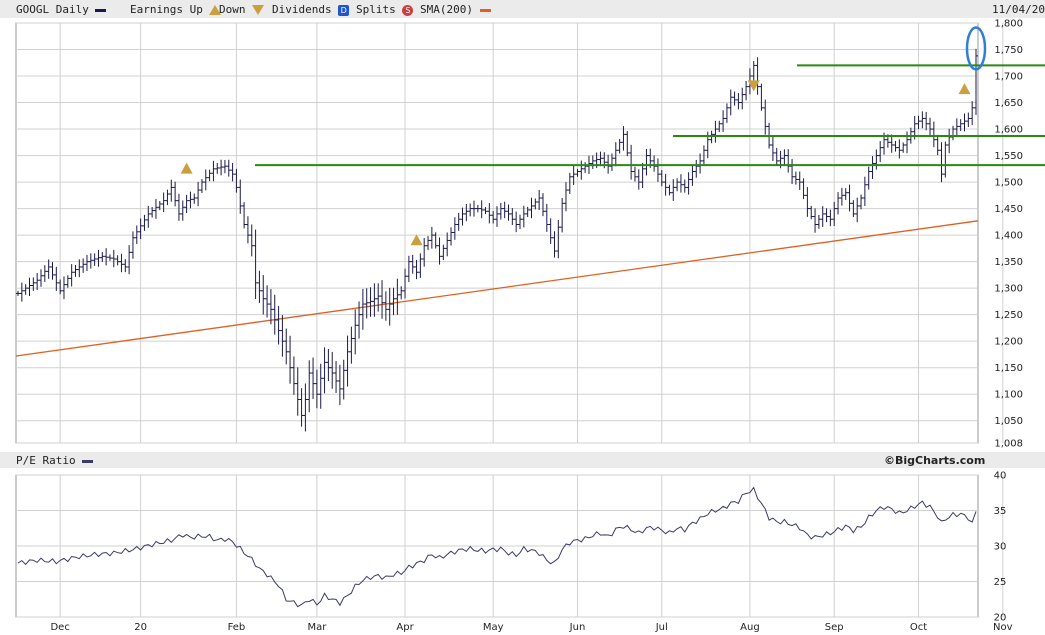  Describe the element at coordinates (55, 460) in the screenshot. I see `pe-title: P/E Ratio` at that location.